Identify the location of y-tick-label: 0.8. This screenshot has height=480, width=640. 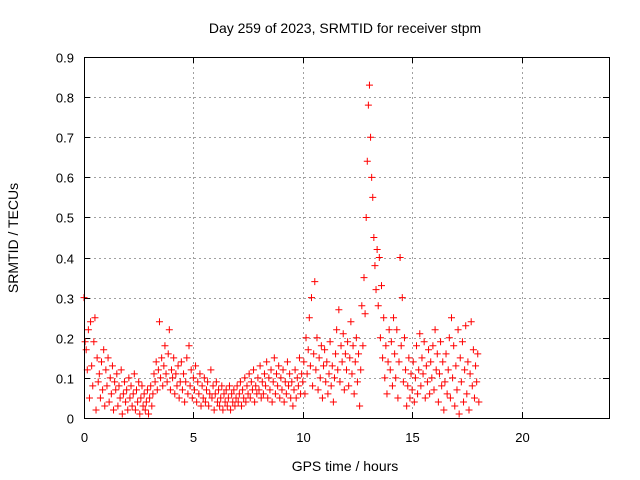
(65, 98).